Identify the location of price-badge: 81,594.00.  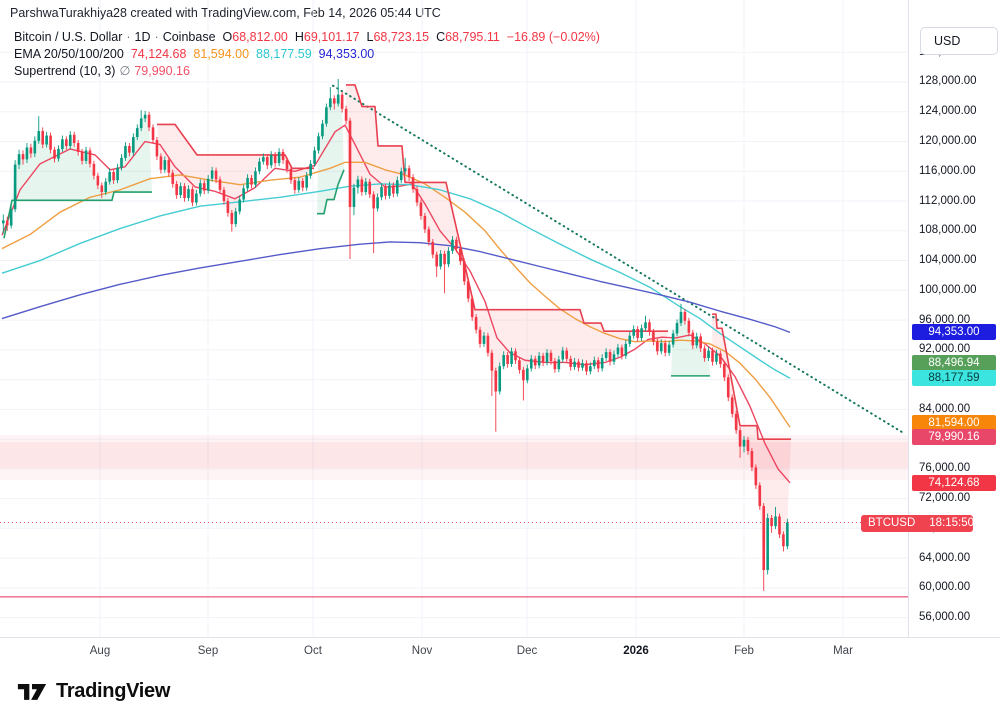
(954, 423).